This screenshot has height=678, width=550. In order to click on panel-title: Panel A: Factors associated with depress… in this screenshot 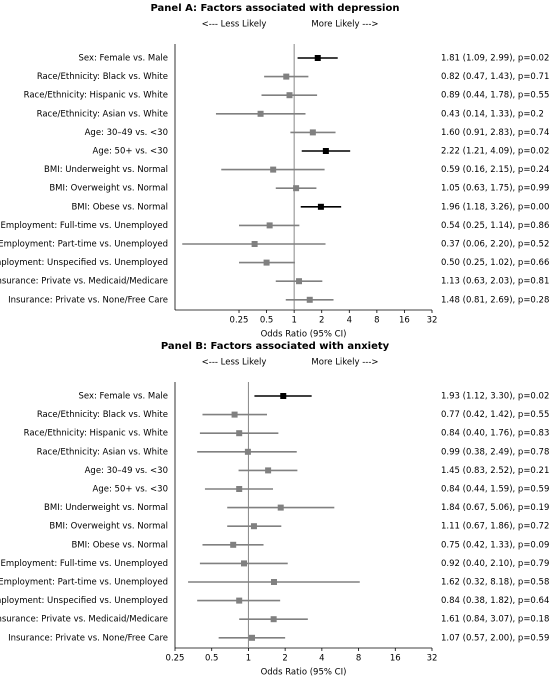, I will do `click(275, 8)`.